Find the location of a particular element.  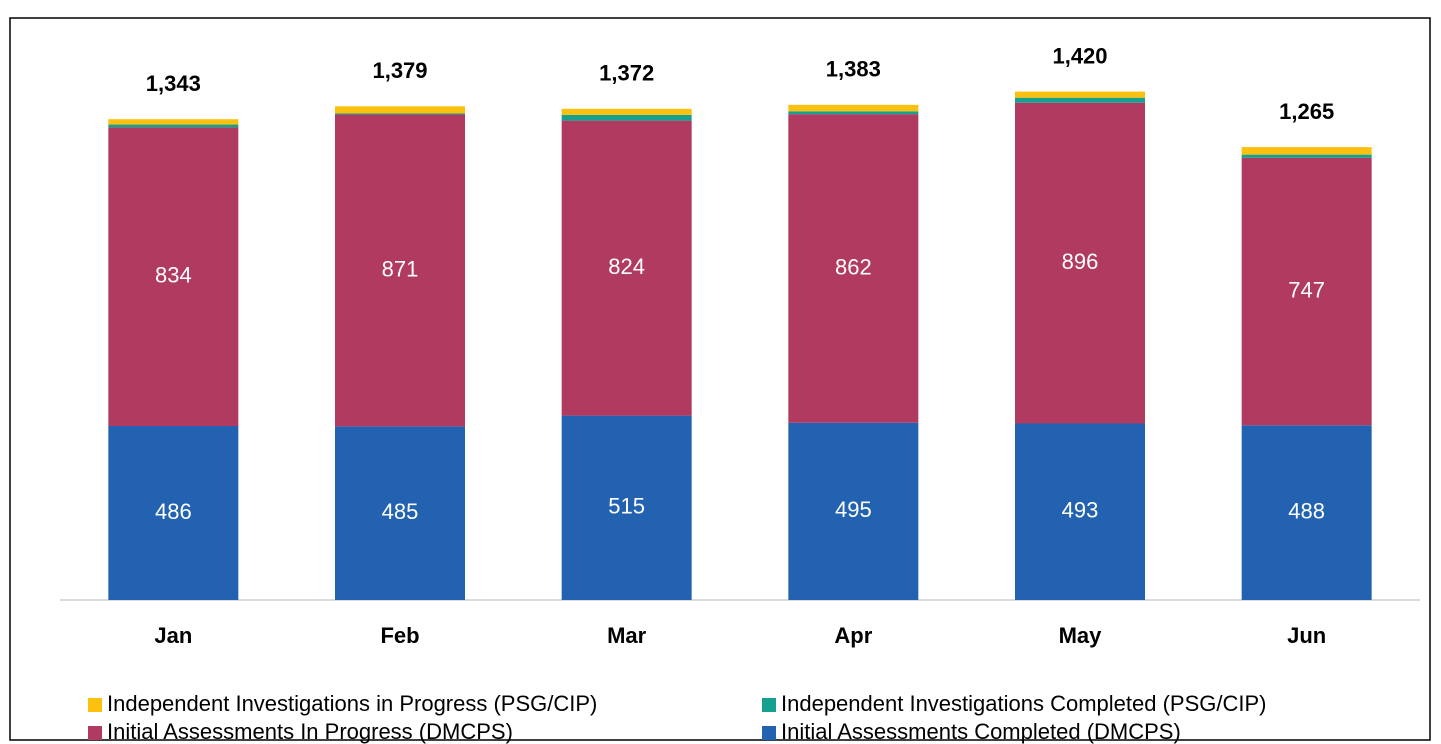

total-label: 1,265 is located at coordinates (1306, 111).